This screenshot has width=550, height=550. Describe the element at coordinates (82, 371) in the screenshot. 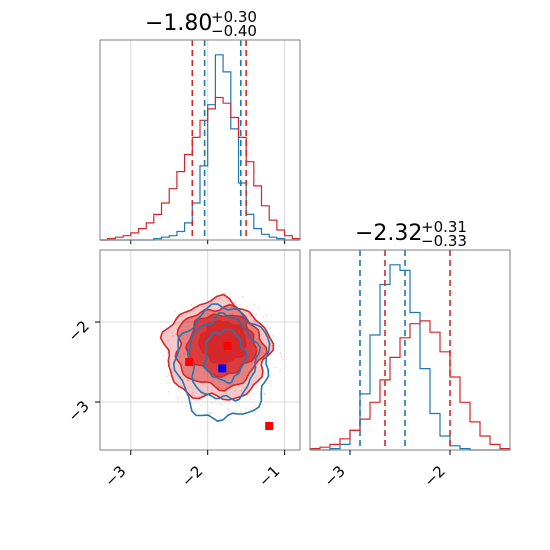

I see `joint-y-ticks: −2 −3` at that location.